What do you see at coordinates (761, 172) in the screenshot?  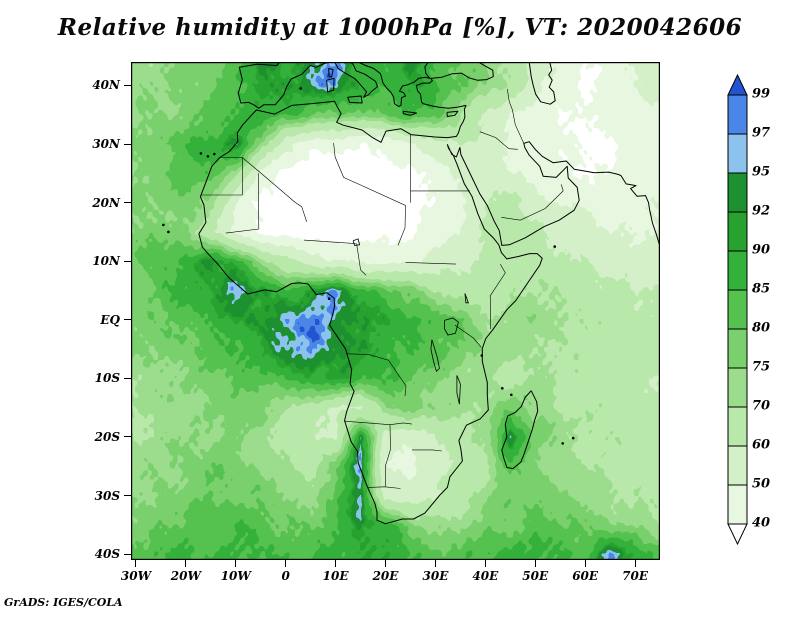 I see `colorbar-label: 95` at bounding box center [761, 172].